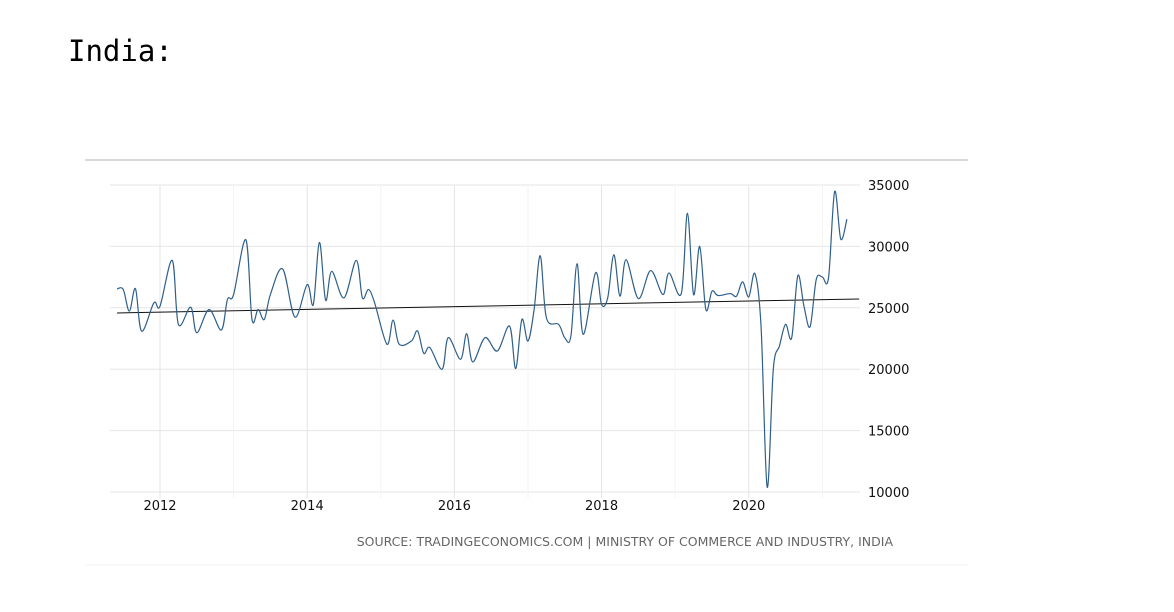  What do you see at coordinates (888, 186) in the screenshot?
I see `y-tick-label: 35000` at bounding box center [888, 186].